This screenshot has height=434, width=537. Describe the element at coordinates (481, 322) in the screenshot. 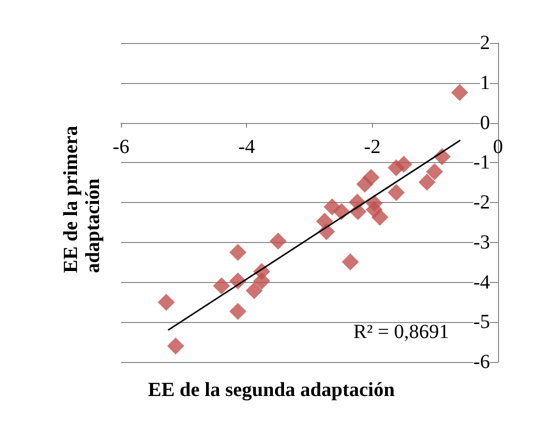

I see `y-tick-label: -5` at that location.